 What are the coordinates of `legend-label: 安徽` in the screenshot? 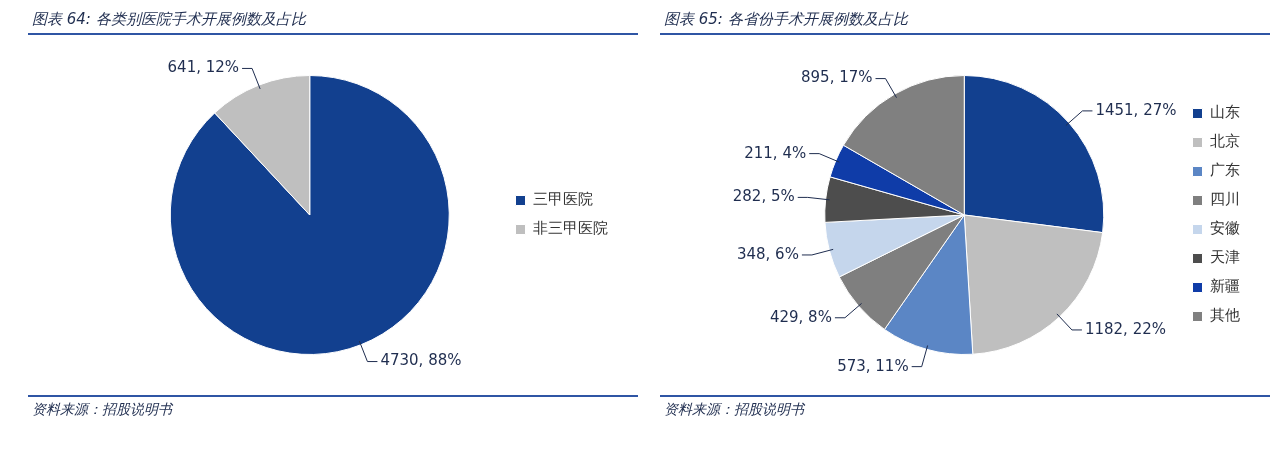 It's located at (1225, 228).